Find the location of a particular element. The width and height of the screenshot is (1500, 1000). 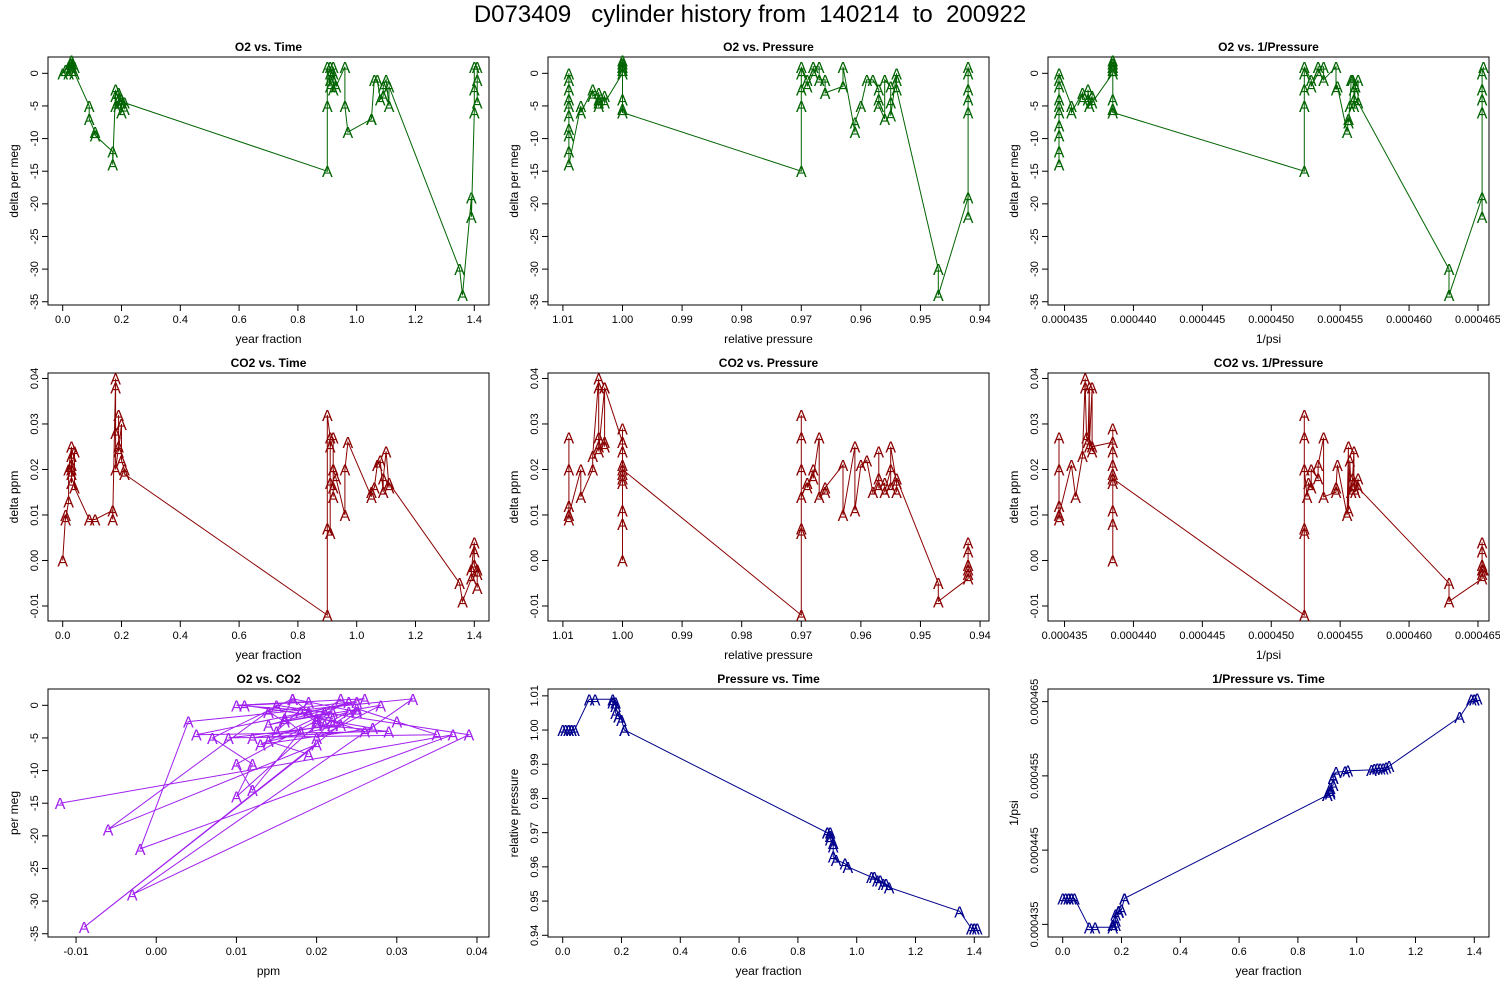

x-tick-label: 1.2 is located at coordinates (415, 636).